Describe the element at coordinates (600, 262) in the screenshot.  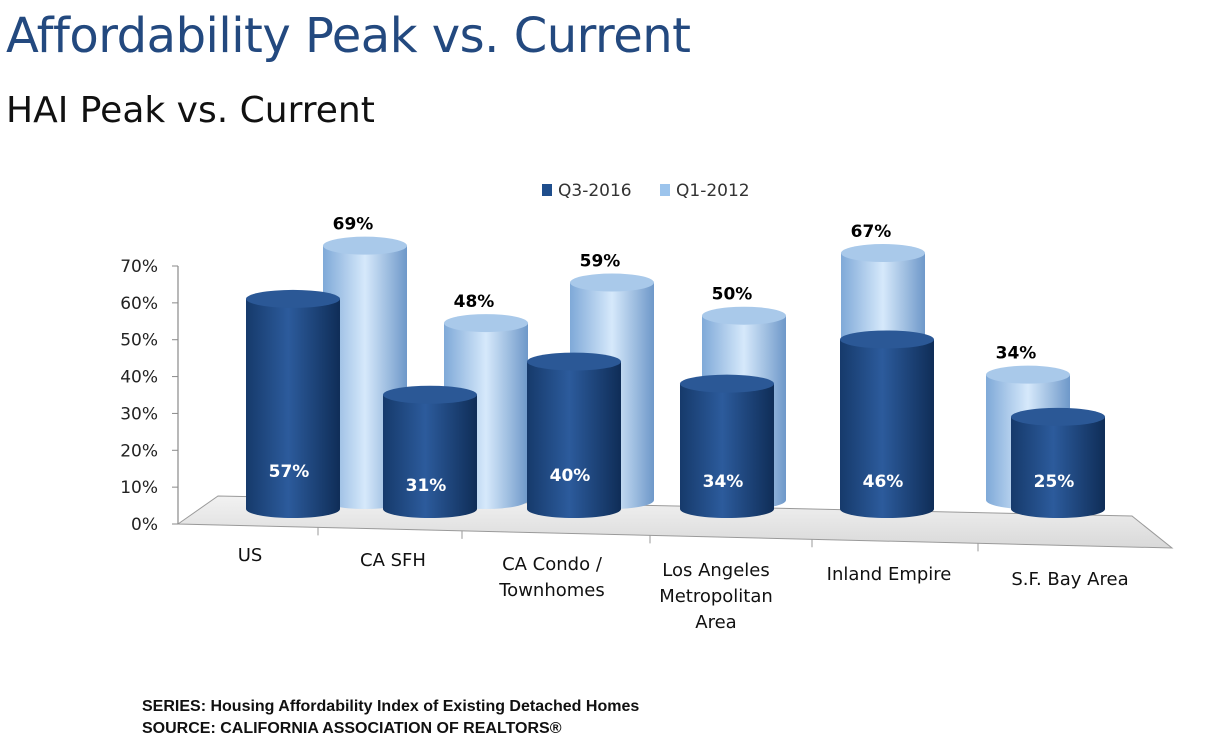
I see `data-label-q1-2012: 59%` at that location.